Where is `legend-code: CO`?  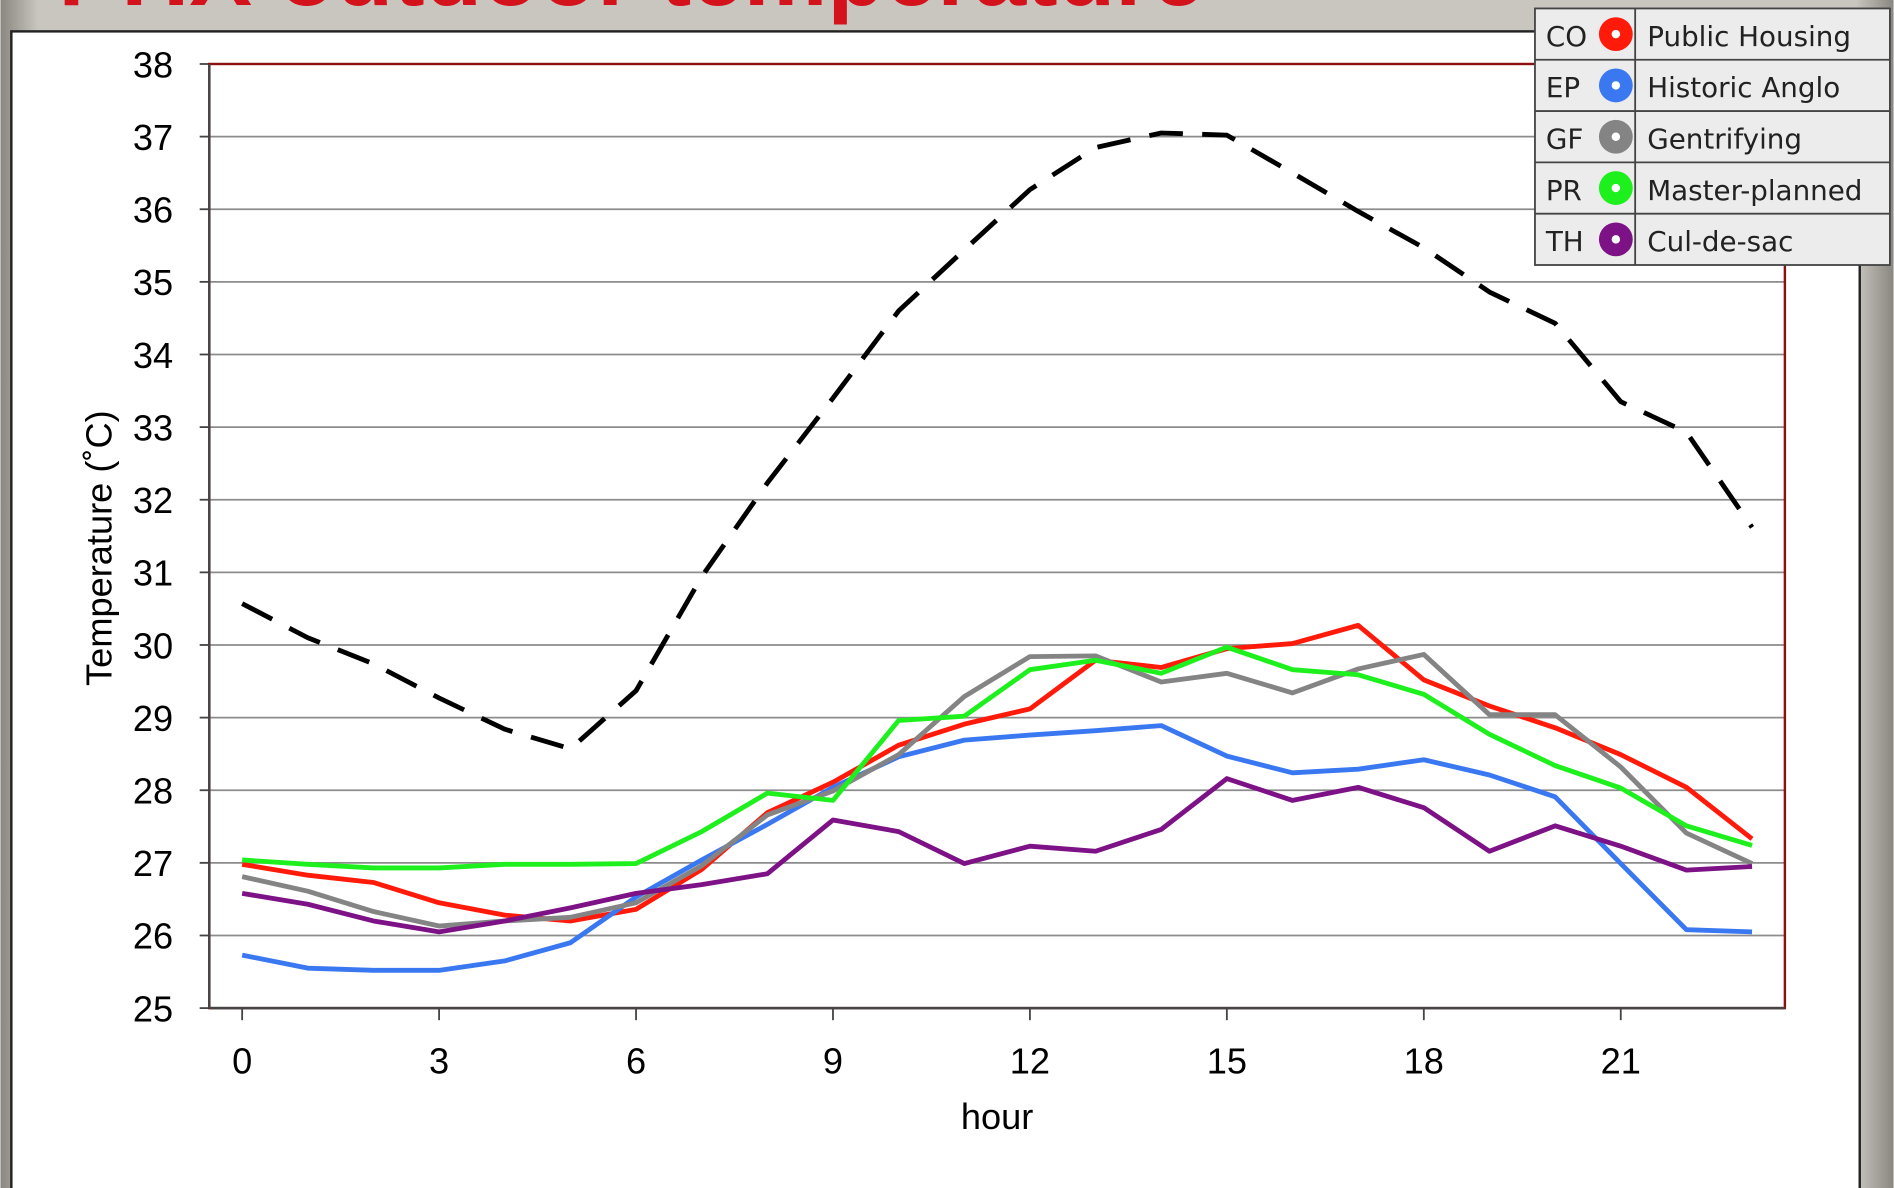 legend-code: CO is located at coordinates (1566, 36).